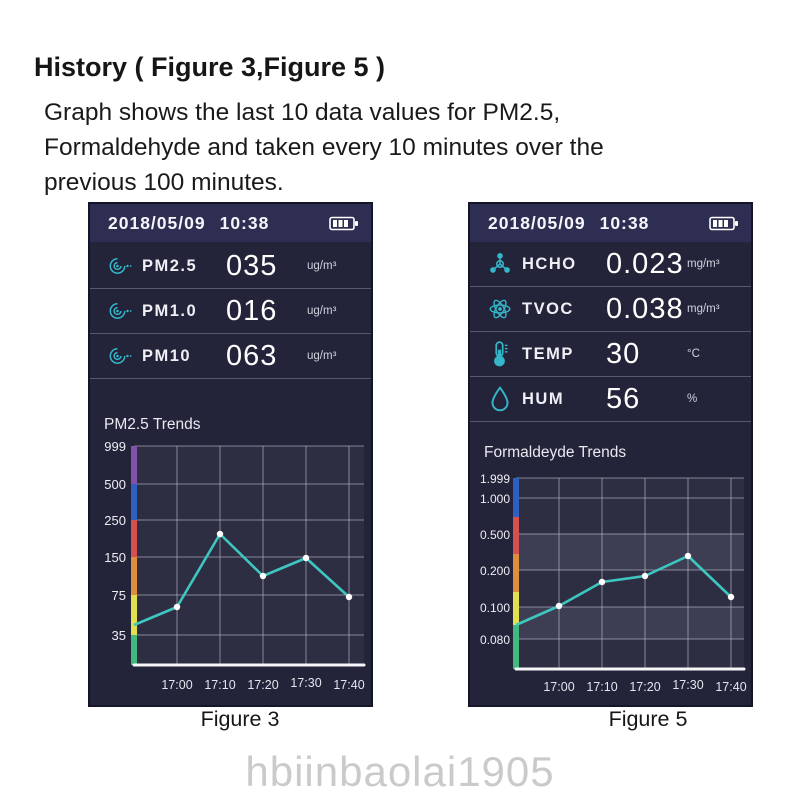 Image resolution: width=800 pixels, height=800 pixels. I want to click on sensor-label: TVOC, so click(548, 308).